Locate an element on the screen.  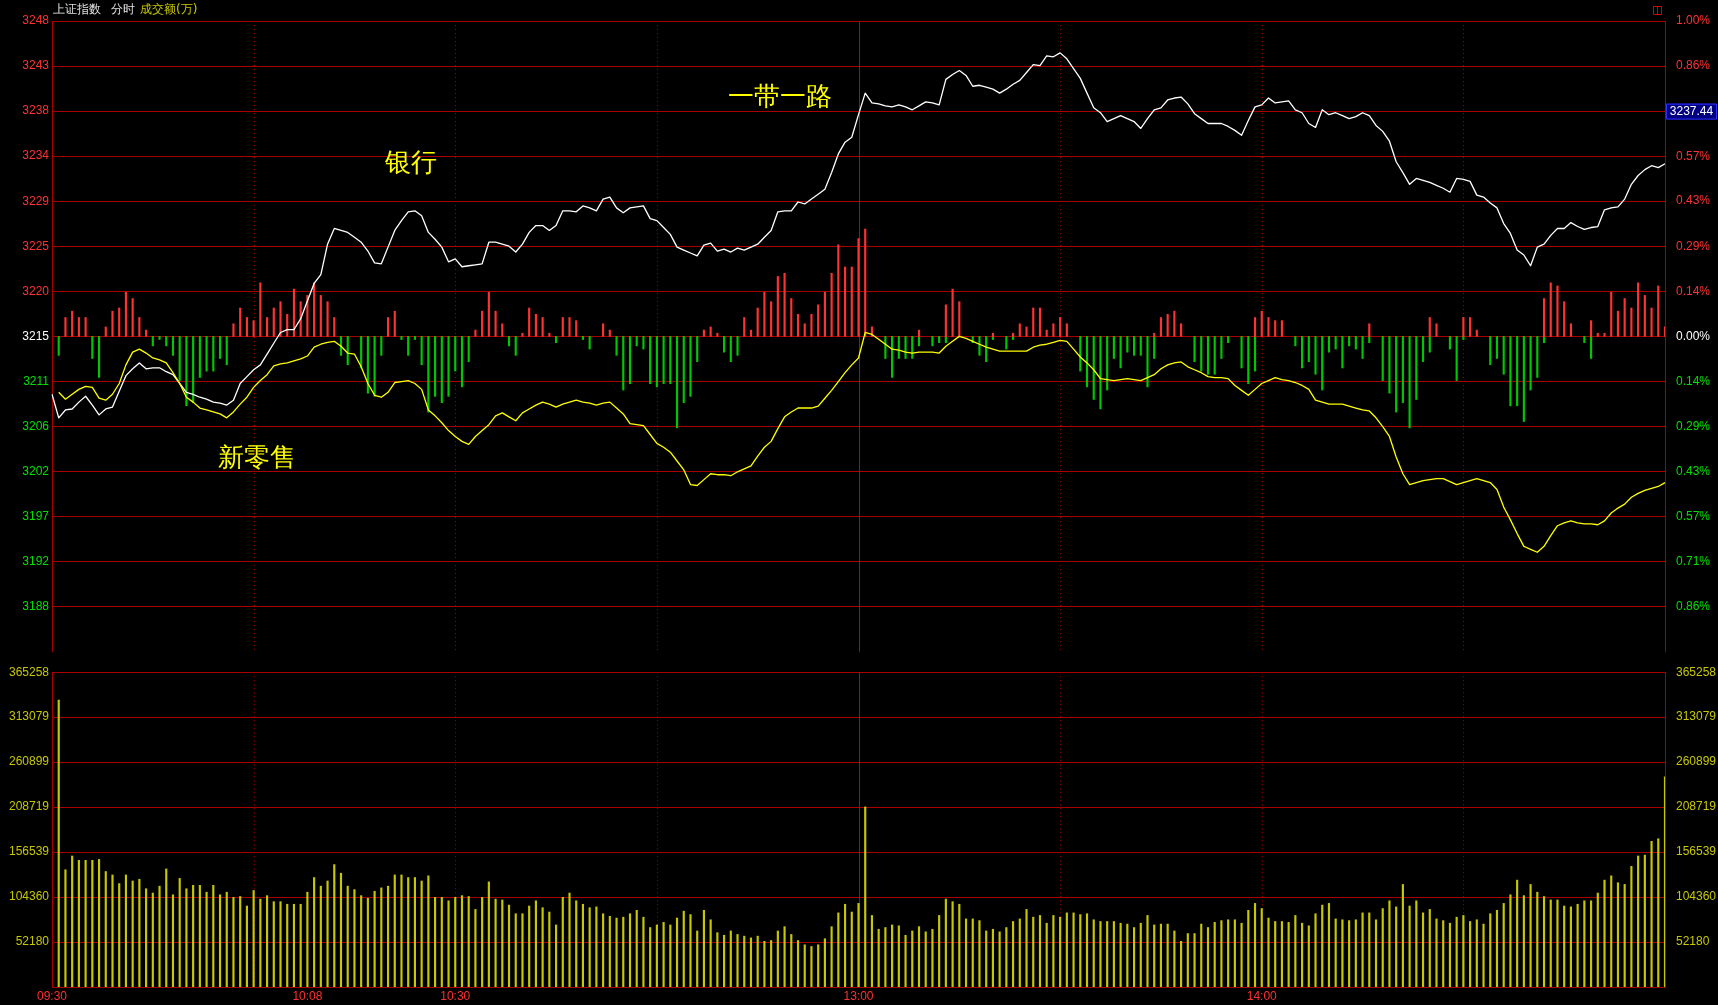
y-tick-label: 3229 is located at coordinates (36, 200).